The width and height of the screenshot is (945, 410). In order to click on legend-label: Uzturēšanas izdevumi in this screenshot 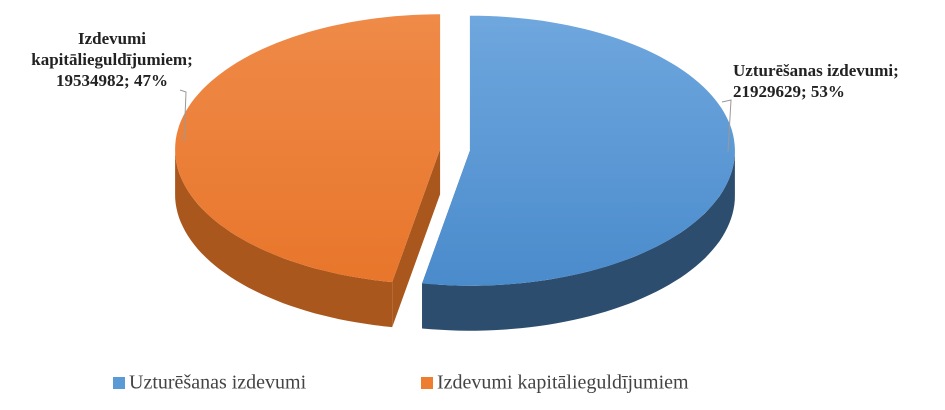, I will do `click(218, 383)`.